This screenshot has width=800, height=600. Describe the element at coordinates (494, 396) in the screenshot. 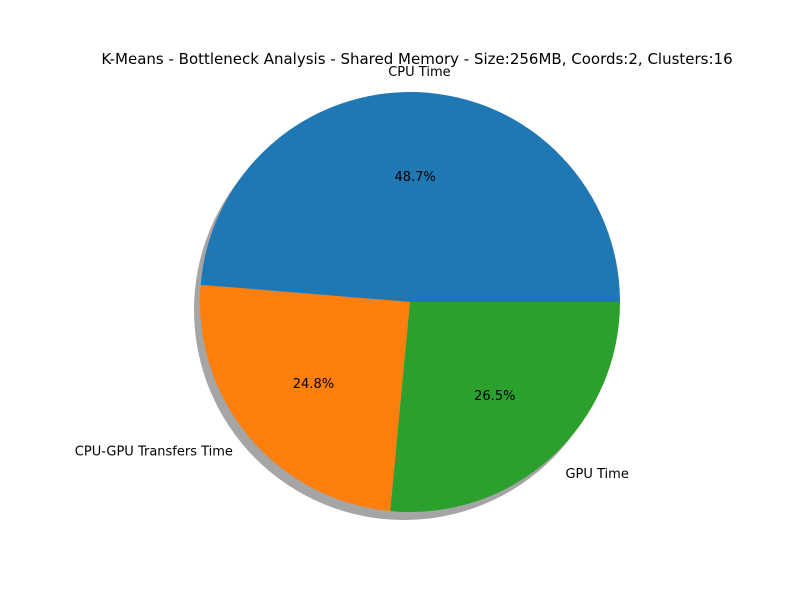

I see `pie-slice-percent-3: 26.5%` at that location.